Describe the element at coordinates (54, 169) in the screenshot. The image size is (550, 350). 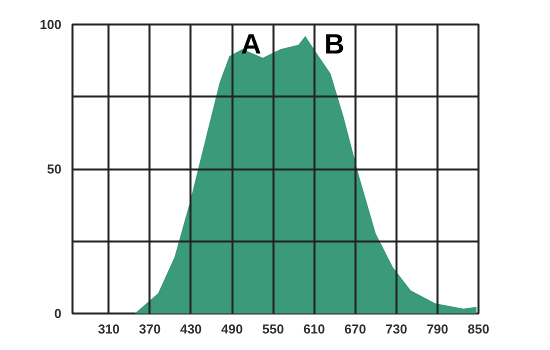
I see `y-tick-label: 50` at that location.